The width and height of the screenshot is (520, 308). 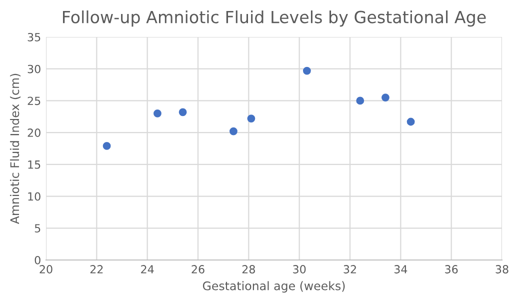 What do you see at coordinates (34, 69) in the screenshot?
I see `y-tick-label: 30` at bounding box center [34, 69].